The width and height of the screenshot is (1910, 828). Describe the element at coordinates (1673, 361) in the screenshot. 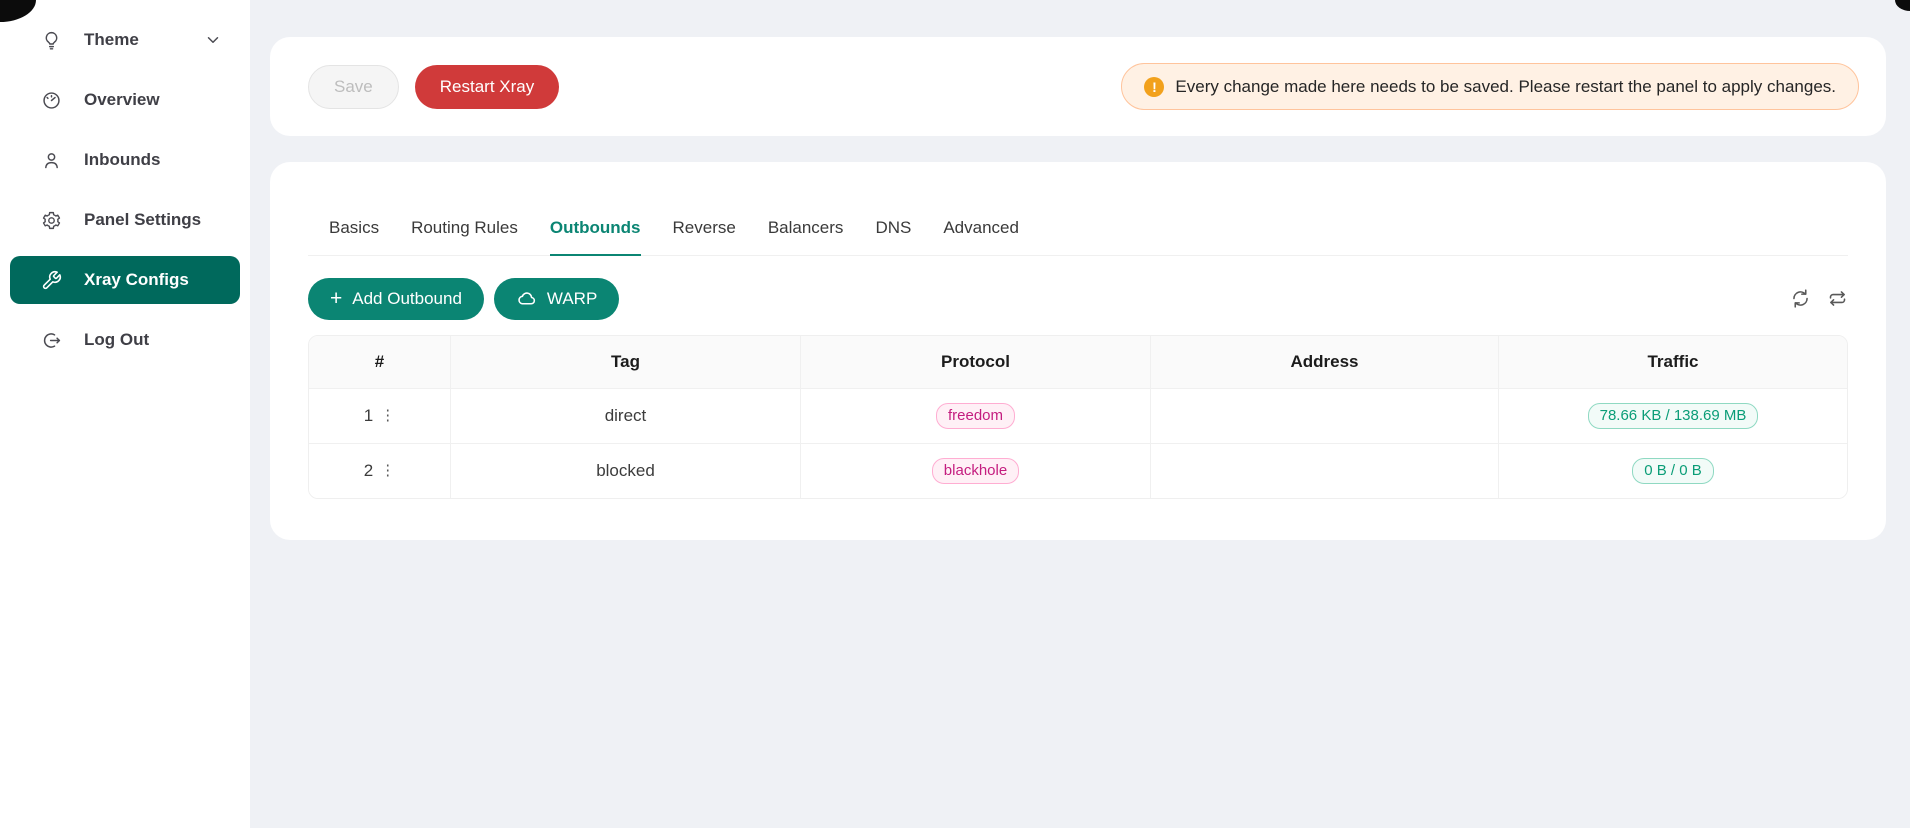

I see `column-header-traffic: Traffic` at that location.